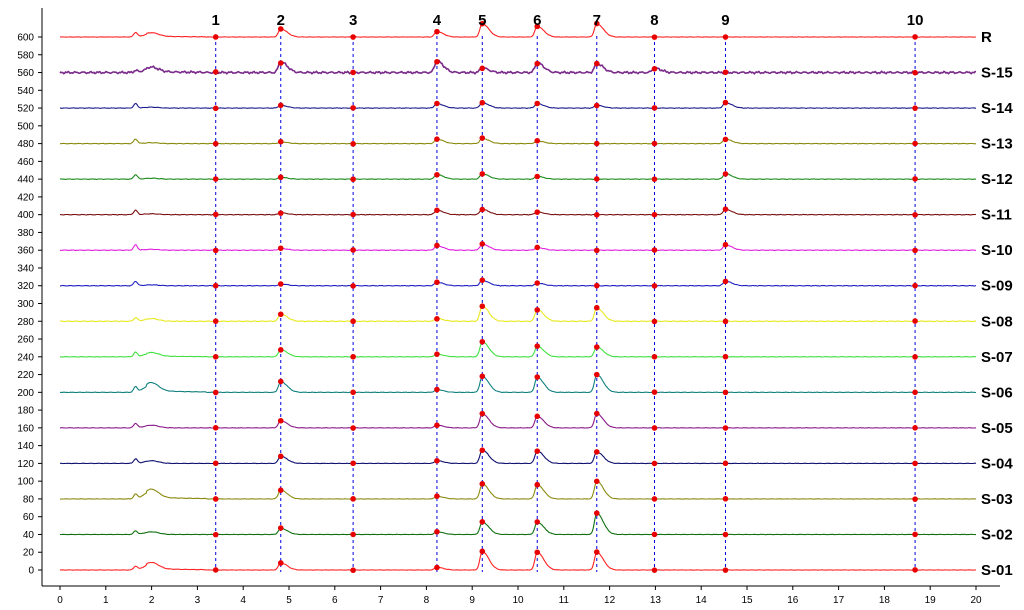 The height and width of the screenshot is (610, 1024). Describe the element at coordinates (597, 20) in the screenshot. I see `peak-label: 7` at that location.